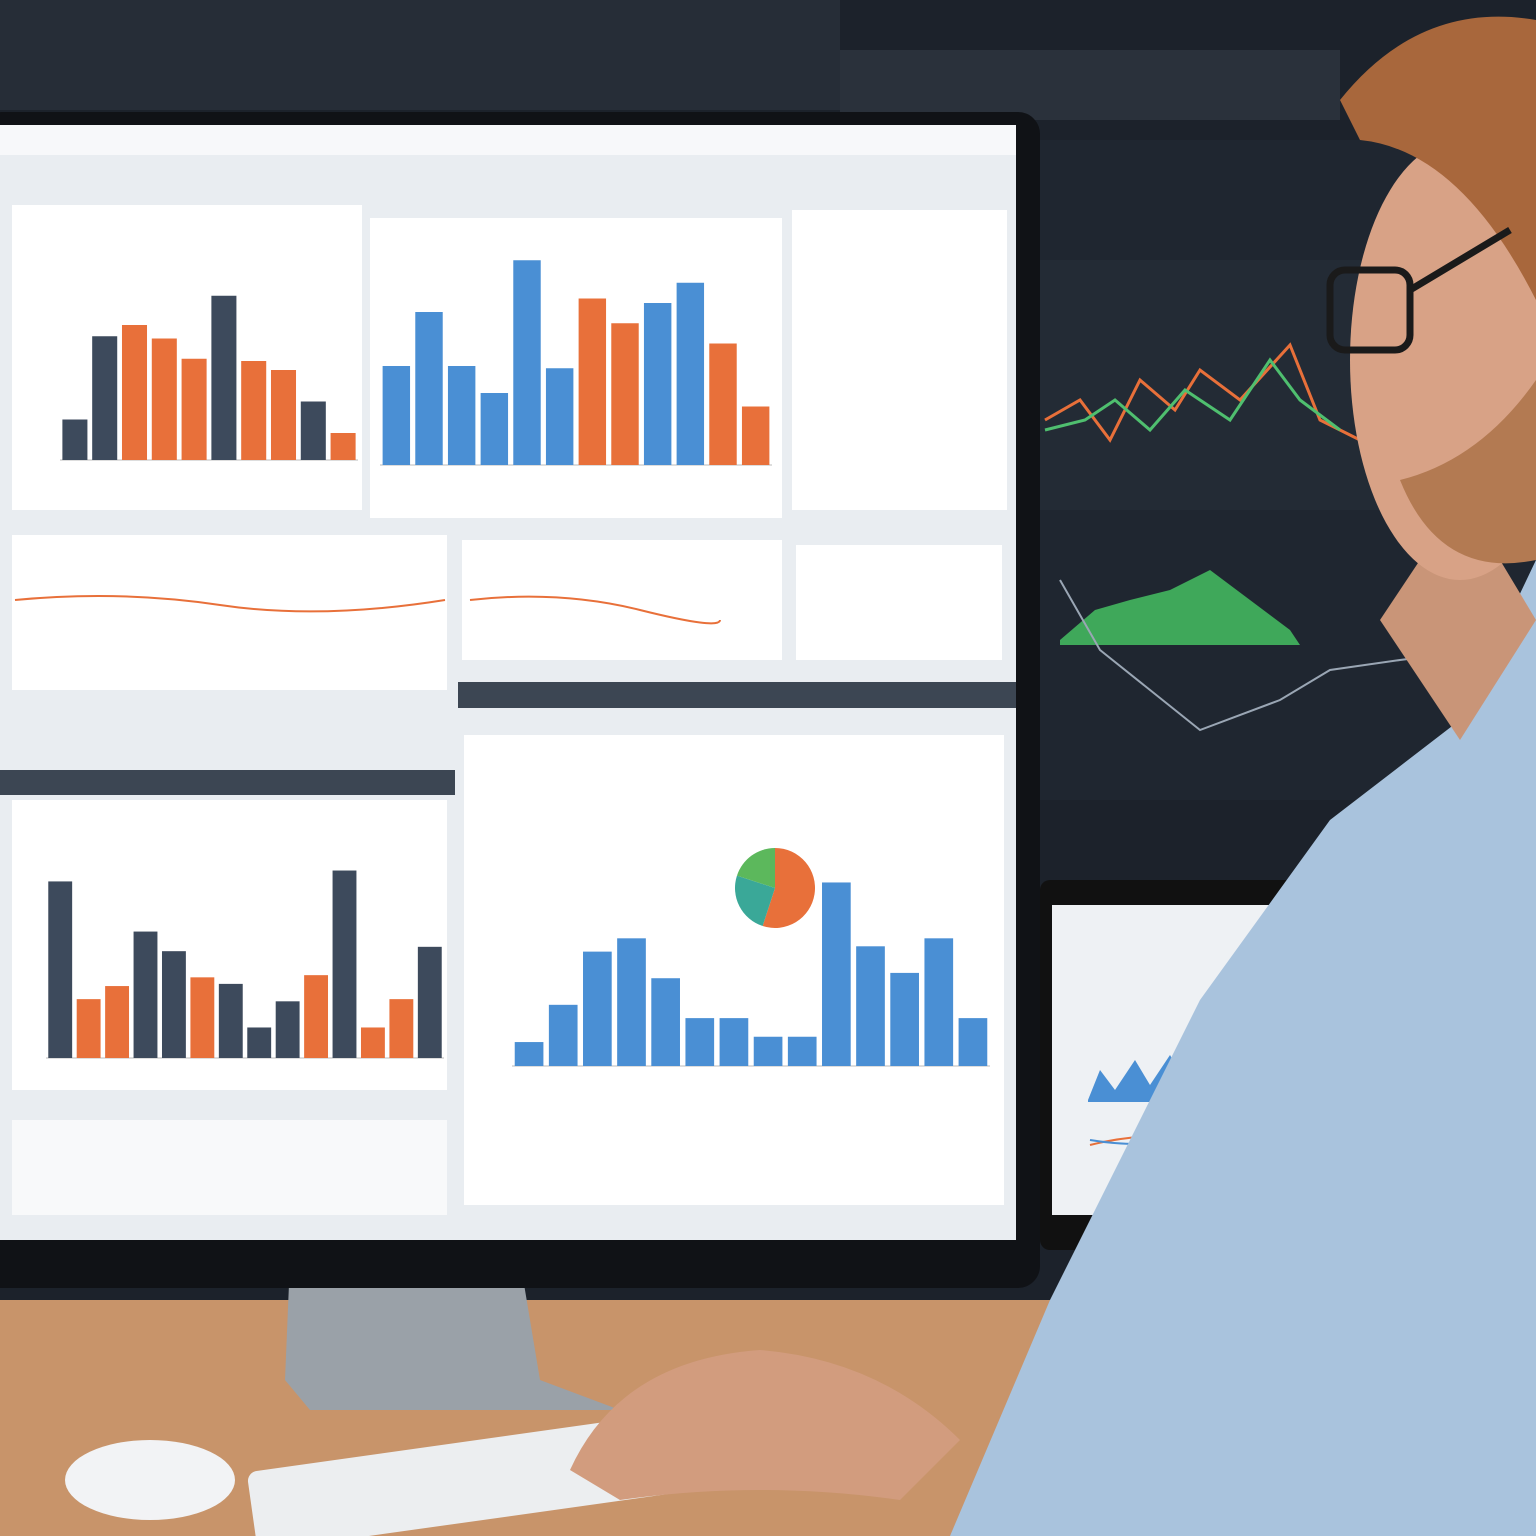 The height and width of the screenshot is (1536, 1536). What do you see at coordinates (1460, 260) in the screenshot?
I see `glasses-arm` at bounding box center [1460, 260].